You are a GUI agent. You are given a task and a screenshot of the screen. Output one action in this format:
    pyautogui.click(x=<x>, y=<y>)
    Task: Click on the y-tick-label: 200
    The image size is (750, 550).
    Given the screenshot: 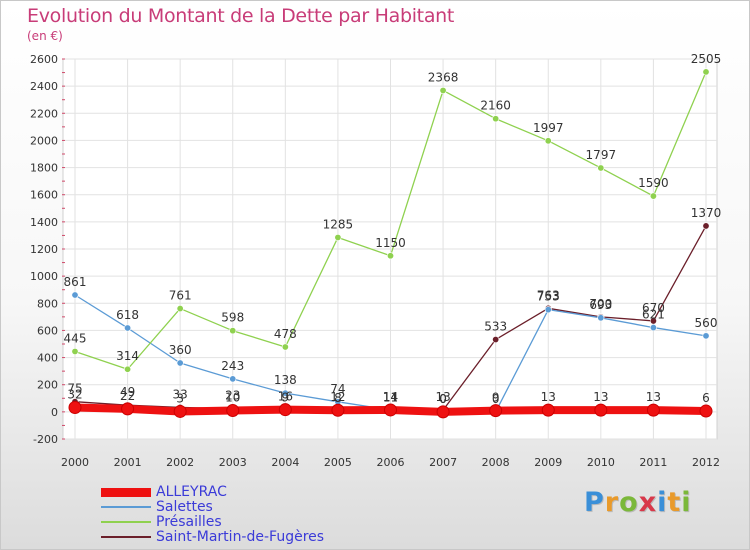 What is the action you would take?
    pyautogui.click(x=47, y=385)
    